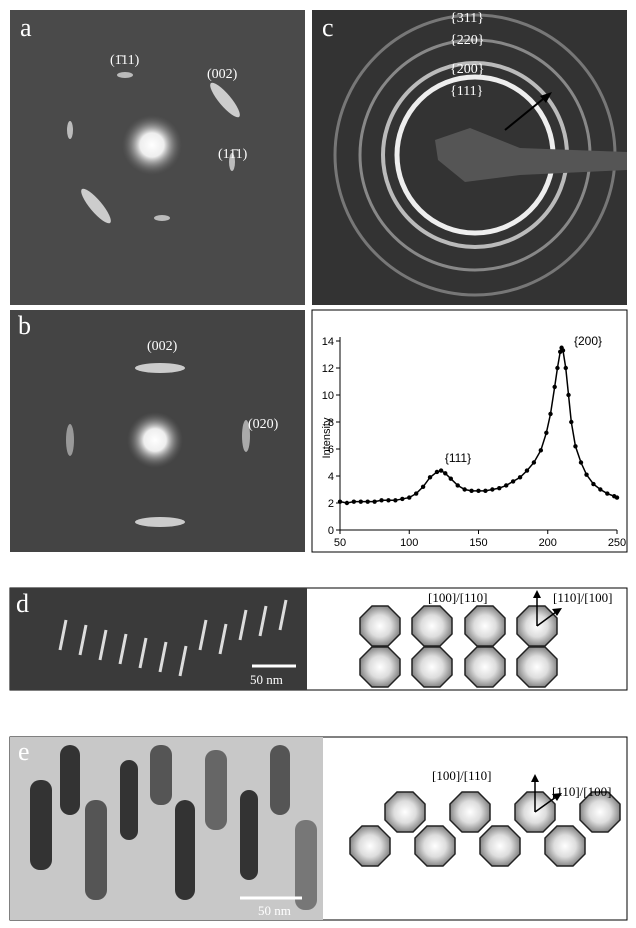 Image resolution: width=636 pixels, height=928 pixels. I want to click on y-tick-label: 12, so click(328, 369).